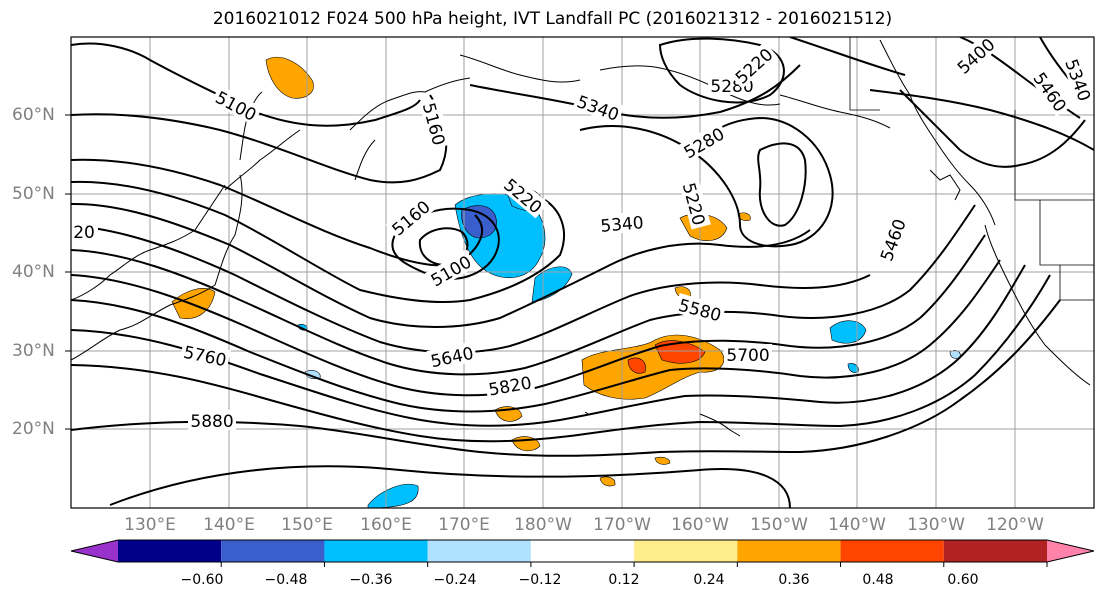 This screenshot has height=601, width=1105. I want to click on lon-label: 180°W, so click(543, 525).